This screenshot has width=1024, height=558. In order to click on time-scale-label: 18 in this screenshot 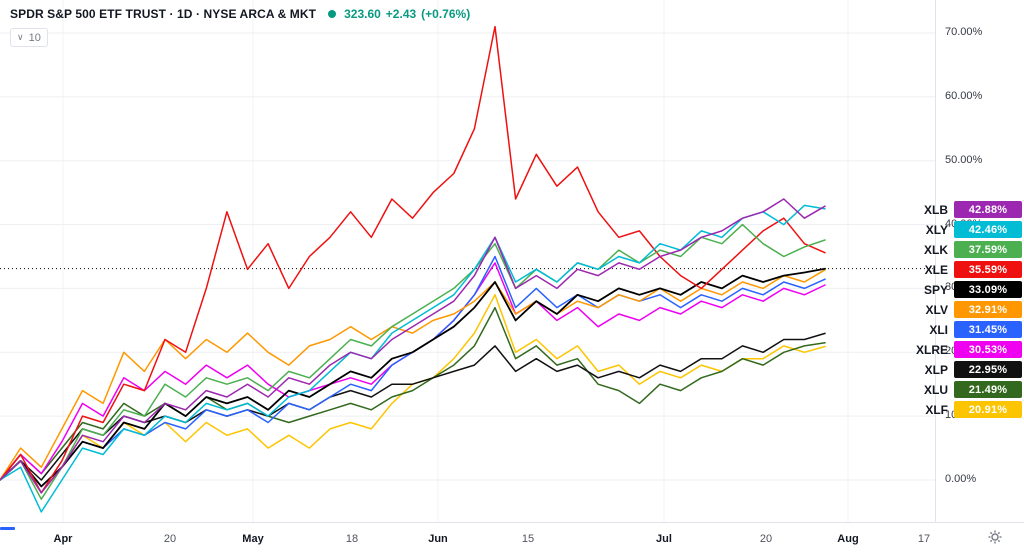, I will do `click(352, 539)`.